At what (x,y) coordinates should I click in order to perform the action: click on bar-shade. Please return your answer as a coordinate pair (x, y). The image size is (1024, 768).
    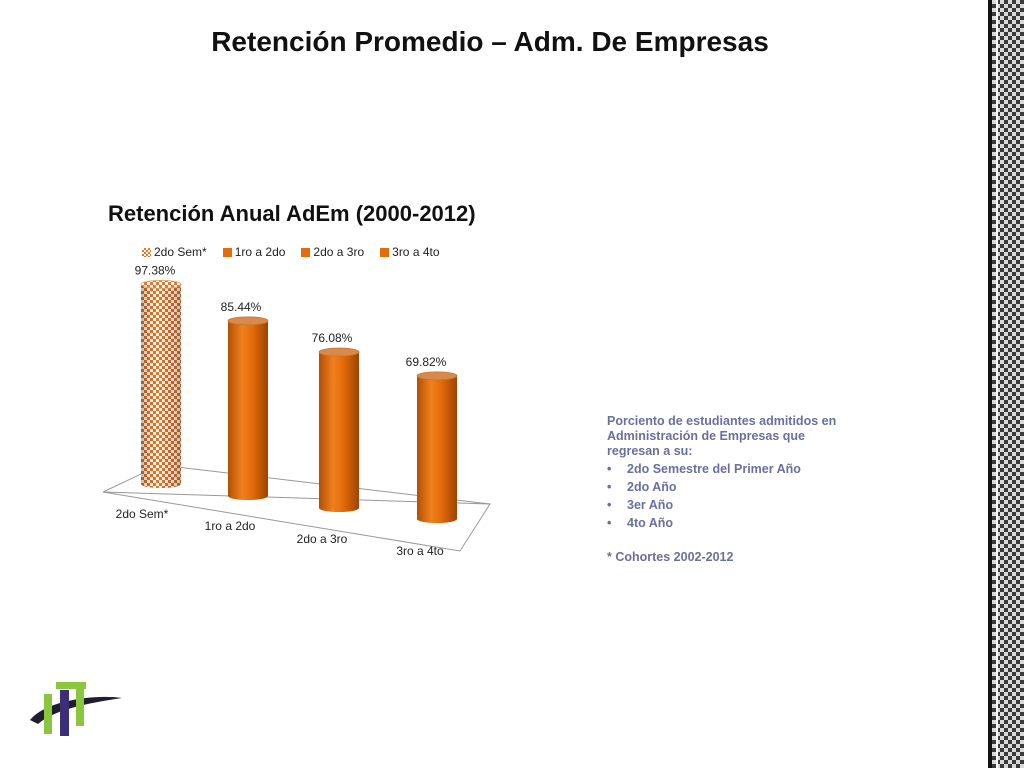
    Looking at the image, I should click on (161, 386).